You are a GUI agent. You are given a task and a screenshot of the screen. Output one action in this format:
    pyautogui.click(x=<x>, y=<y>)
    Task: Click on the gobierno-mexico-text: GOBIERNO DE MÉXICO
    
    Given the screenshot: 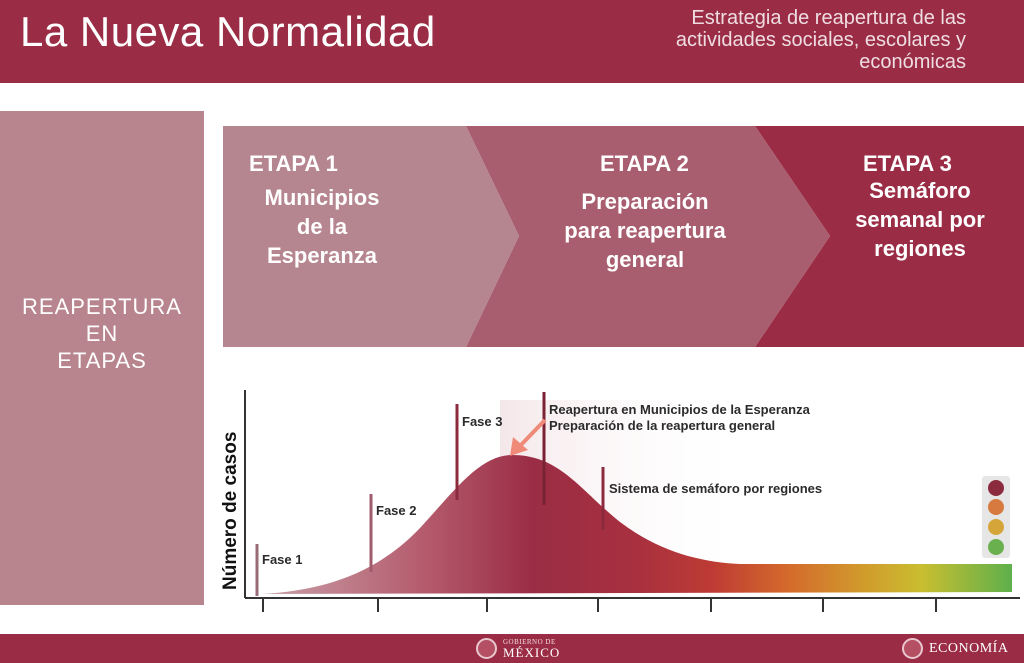 What is the action you would take?
    pyautogui.click(x=531, y=648)
    